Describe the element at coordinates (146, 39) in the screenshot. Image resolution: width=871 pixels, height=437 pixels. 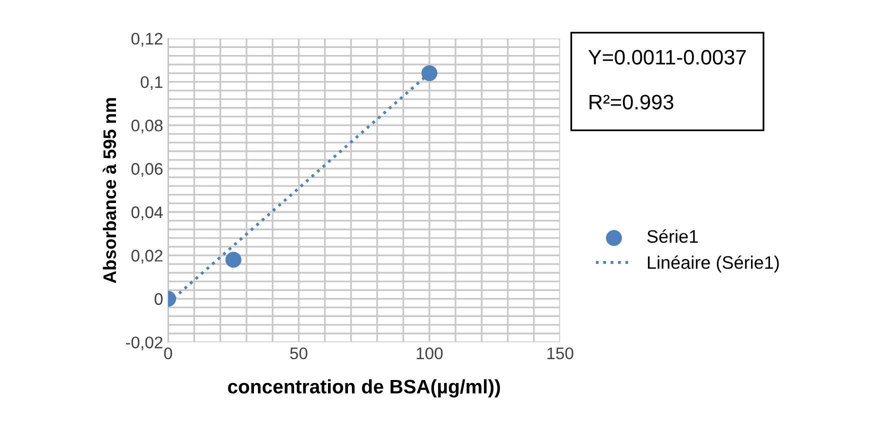
I see `y-tick-label: 0,12` at that location.